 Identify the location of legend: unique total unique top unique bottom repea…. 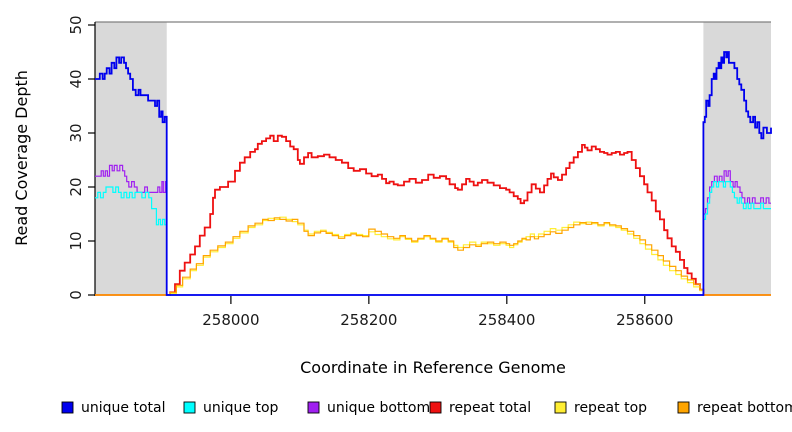
(426, 408).